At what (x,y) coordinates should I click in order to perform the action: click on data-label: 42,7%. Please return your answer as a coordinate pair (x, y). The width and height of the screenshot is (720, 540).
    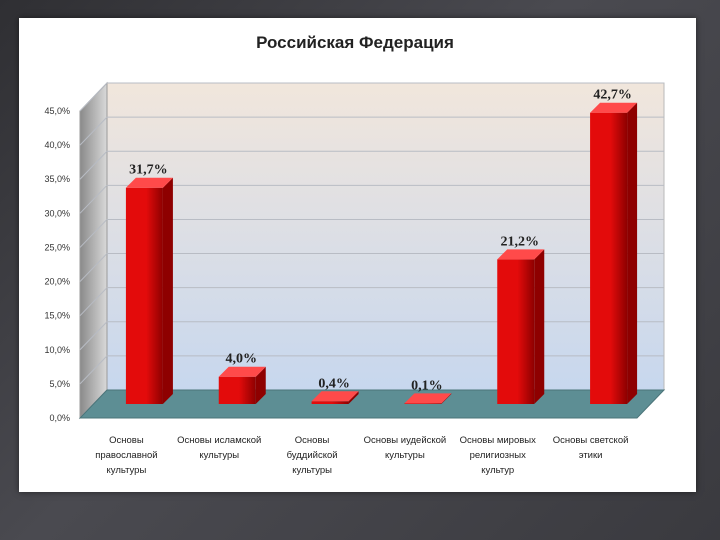
    Looking at the image, I should click on (612, 95).